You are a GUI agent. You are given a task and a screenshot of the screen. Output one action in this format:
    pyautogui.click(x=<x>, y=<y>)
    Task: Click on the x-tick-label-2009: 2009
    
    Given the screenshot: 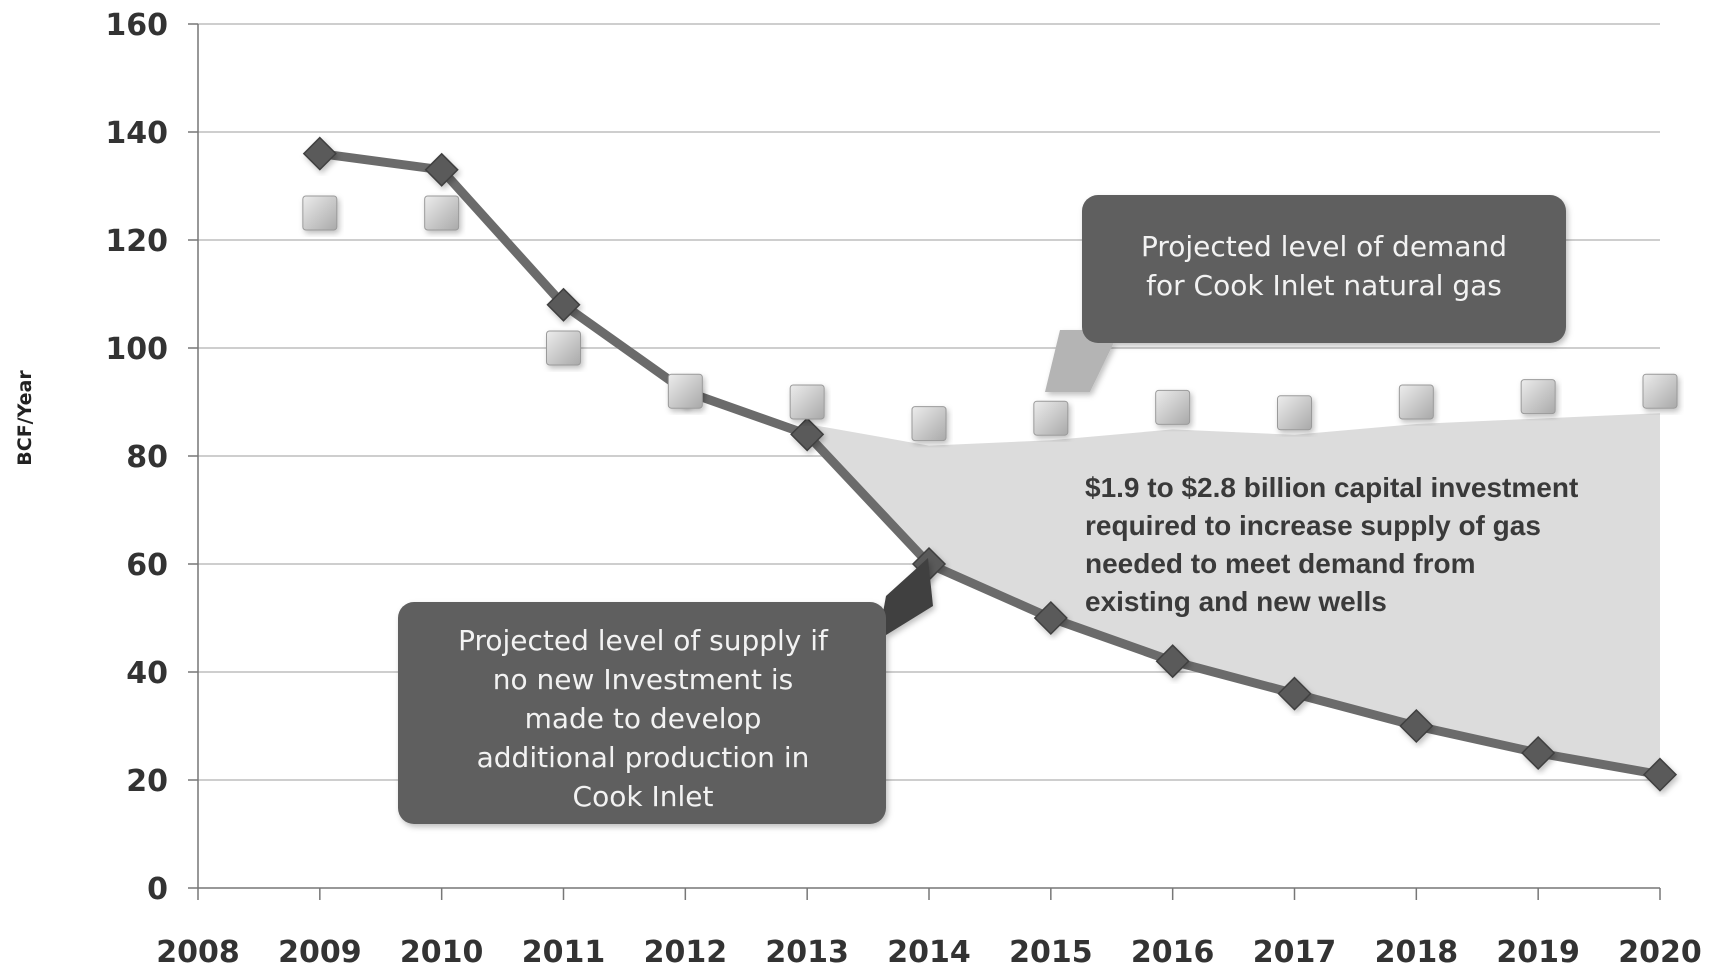 What is the action you would take?
    pyautogui.click(x=320, y=952)
    